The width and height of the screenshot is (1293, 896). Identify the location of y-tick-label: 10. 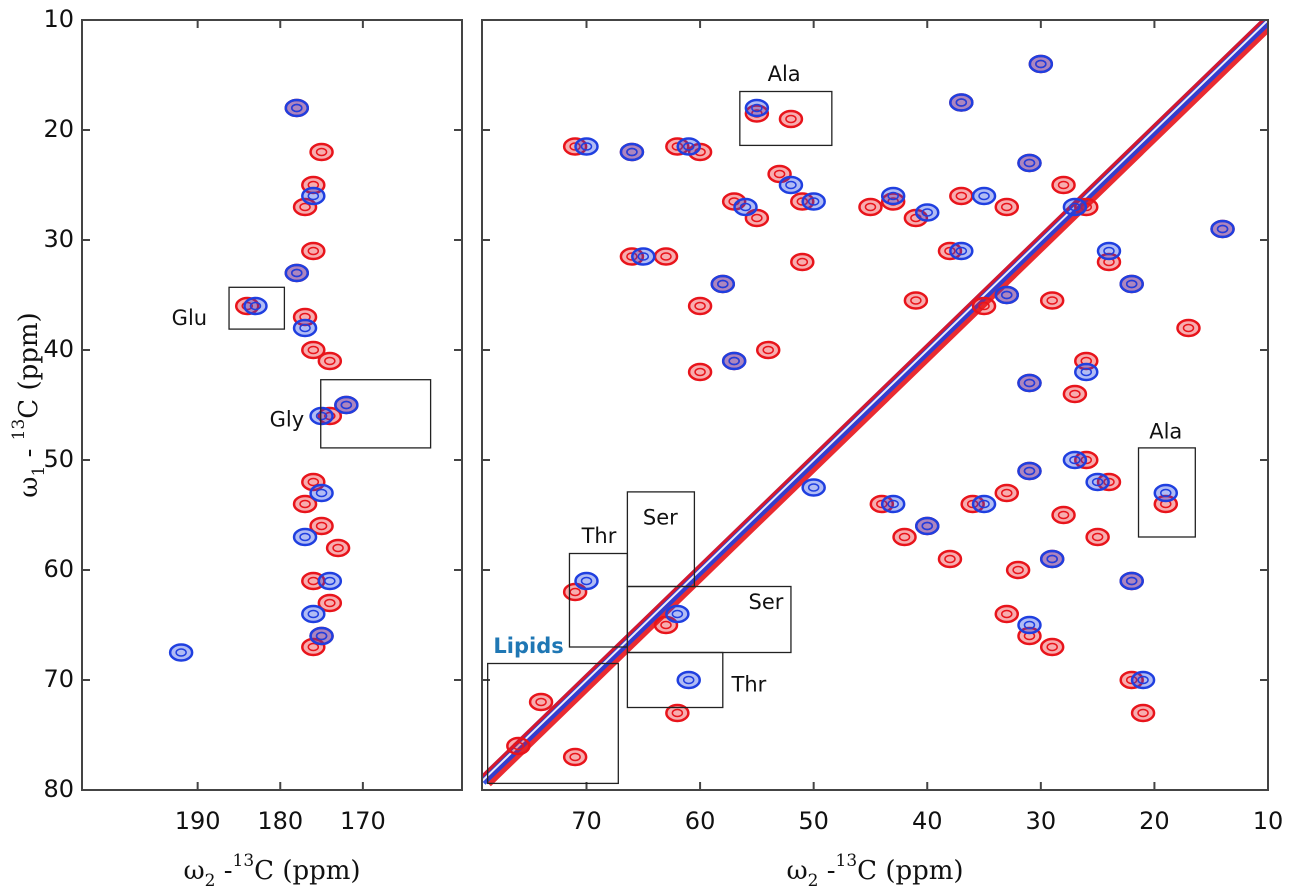
(58, 19).